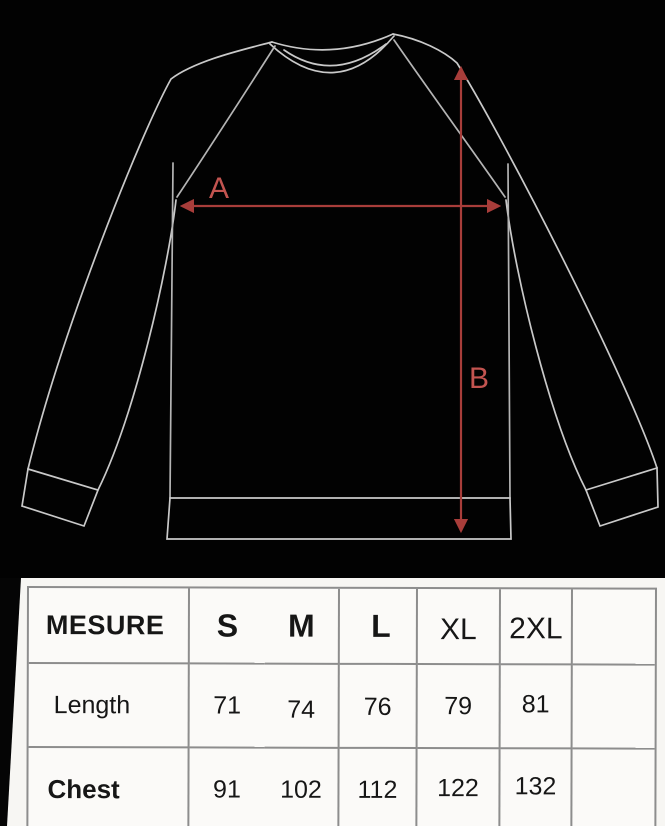 This screenshot has width=665, height=826. What do you see at coordinates (302, 626) in the screenshot?
I see `size-table-header-m: M` at bounding box center [302, 626].